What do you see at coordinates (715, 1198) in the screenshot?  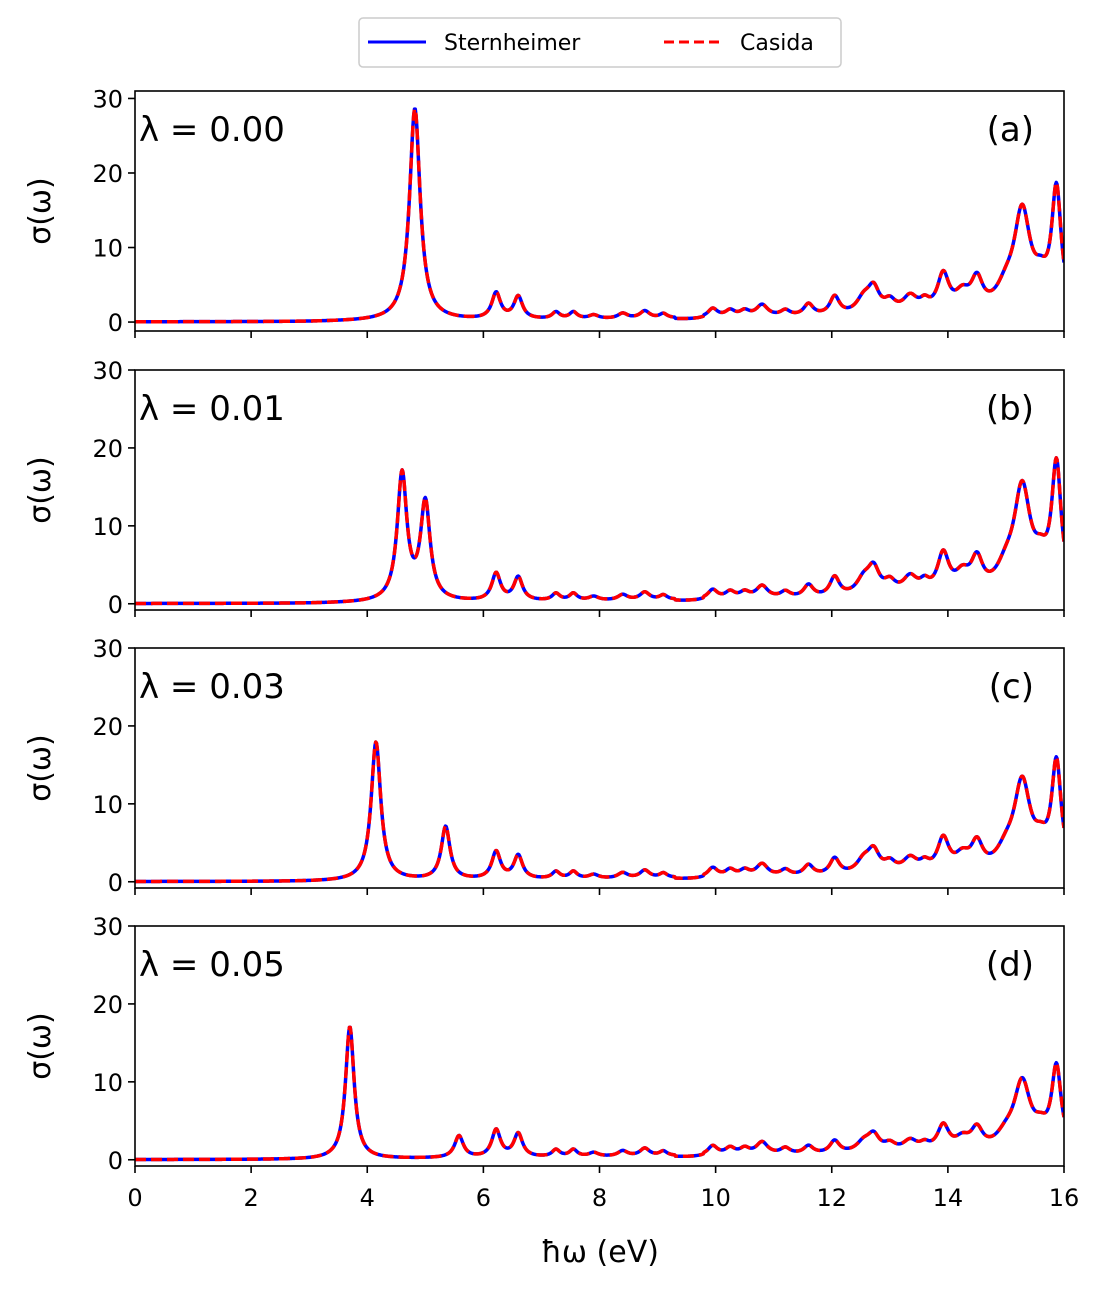 I see `x-tick-label: 10` at bounding box center [715, 1198].